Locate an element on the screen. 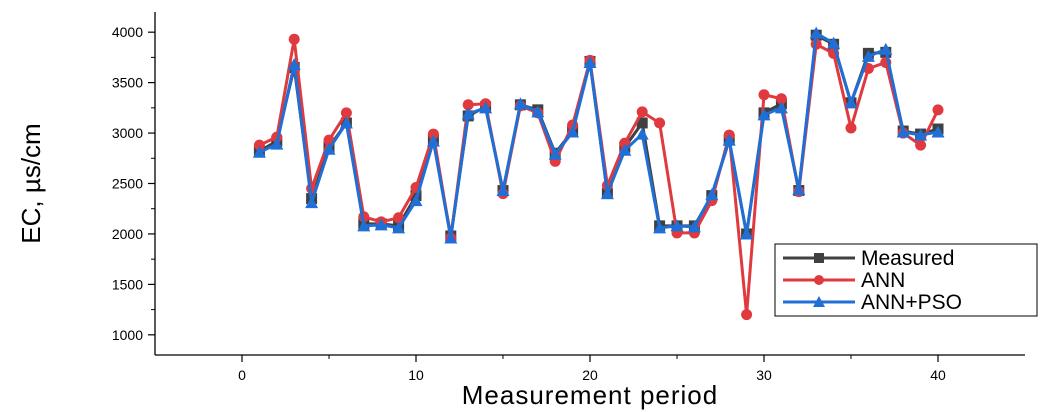 The image size is (1047, 412). y-axis-title: EC, µs/cm is located at coordinates (31, 183).